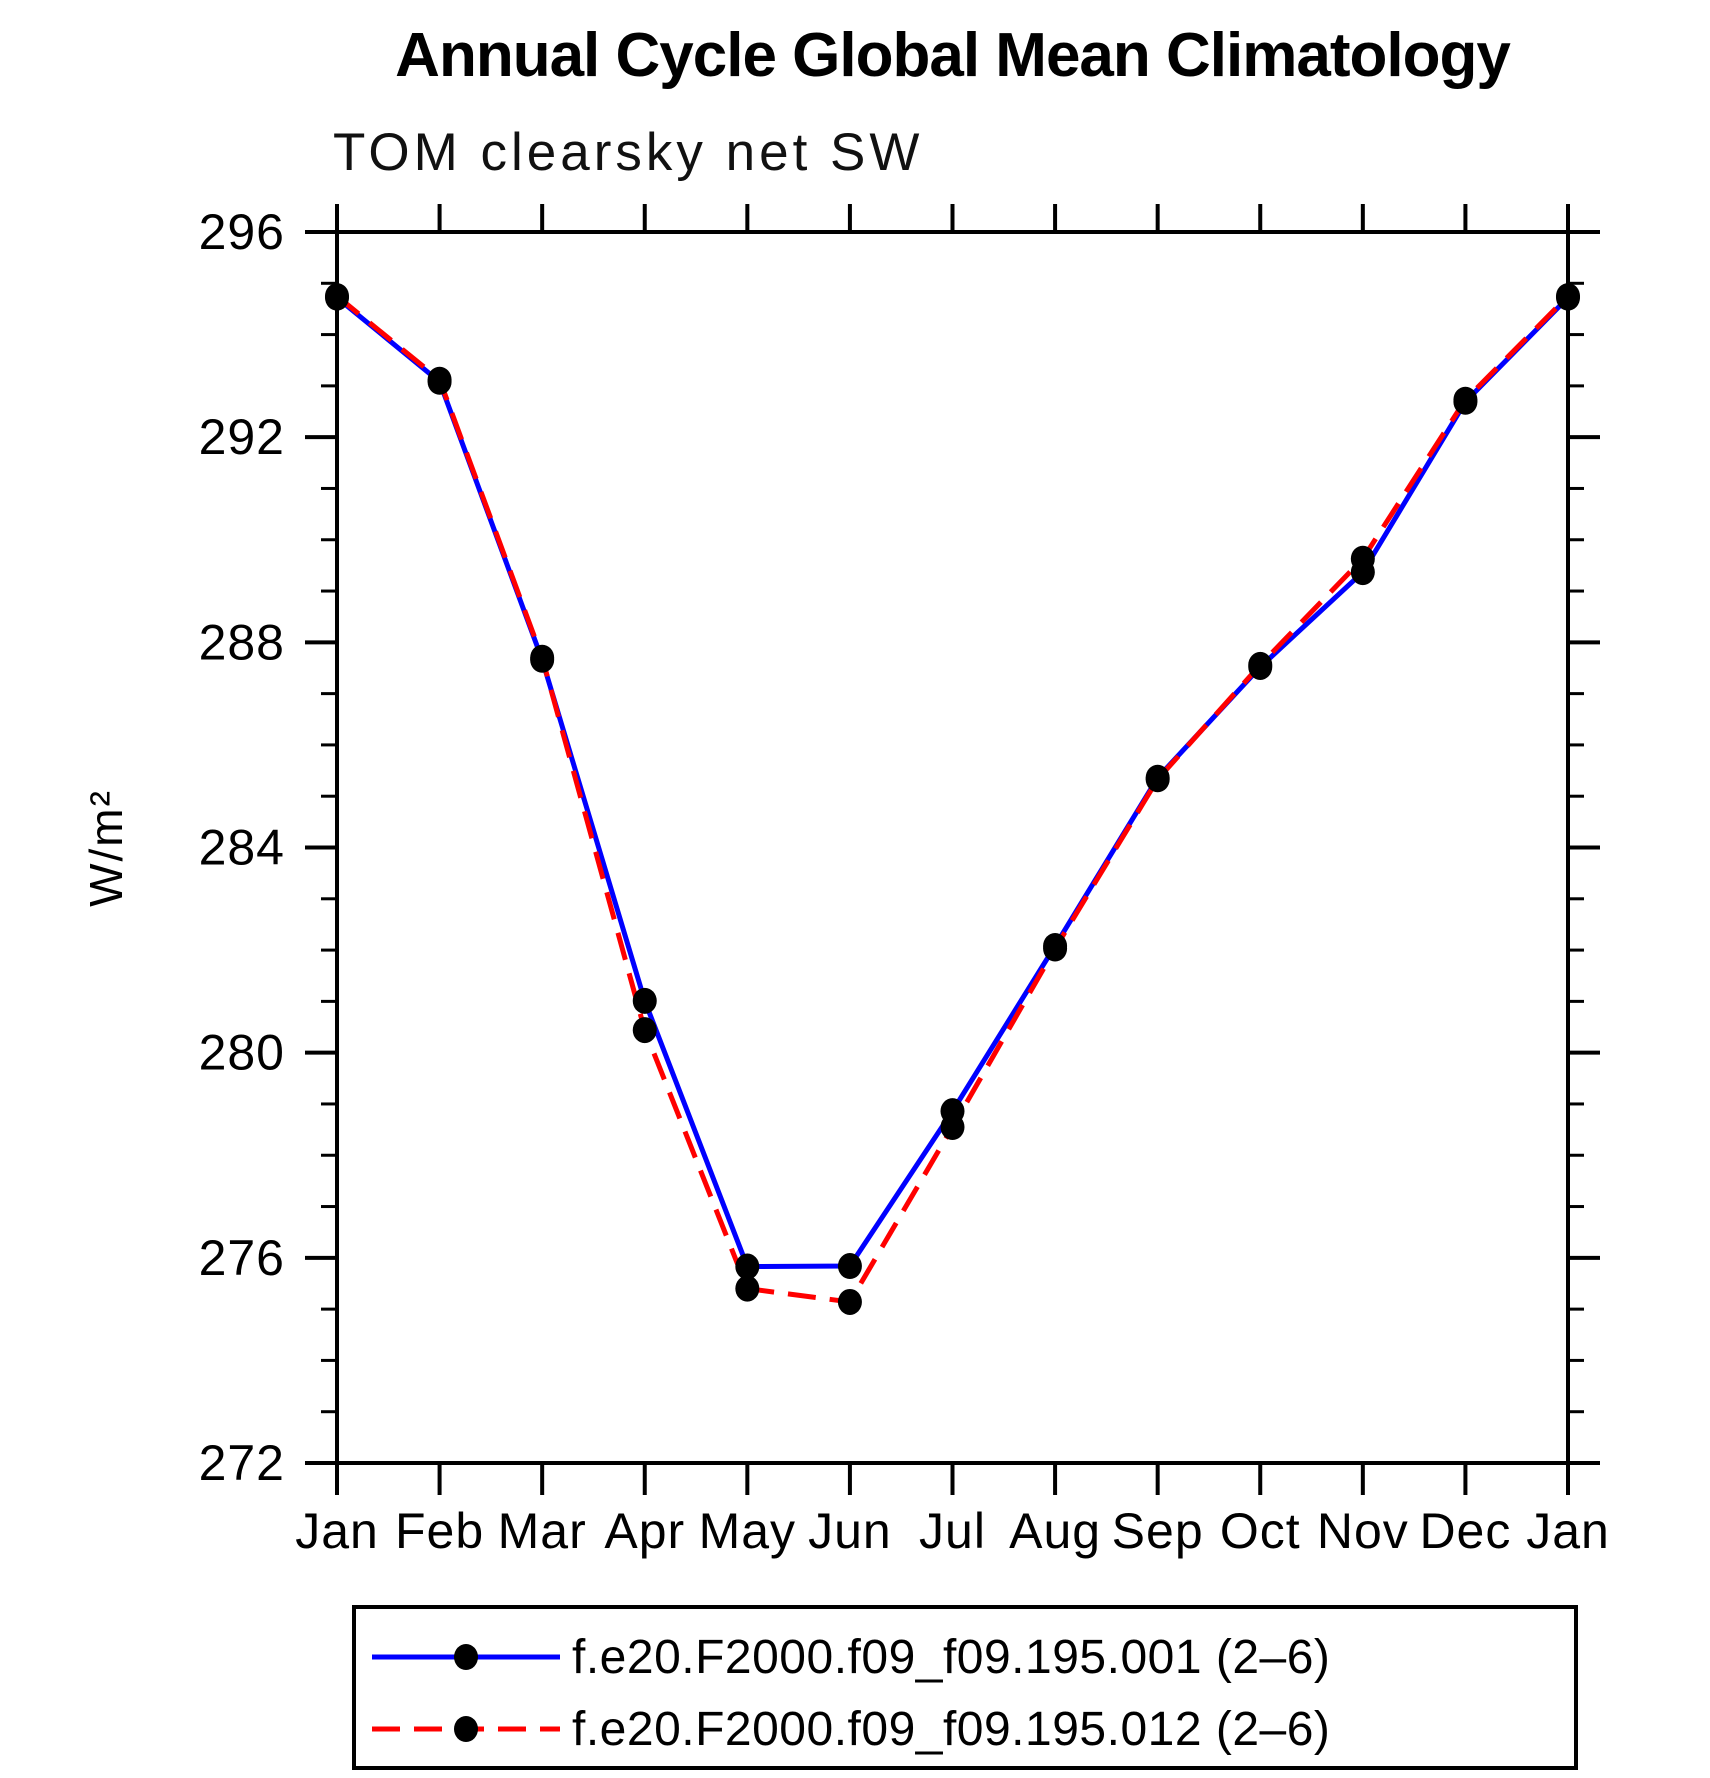 The image size is (1710, 1778). Describe the element at coordinates (1465, 1531) in the screenshot. I see `x-tick-label: Dec` at that location.